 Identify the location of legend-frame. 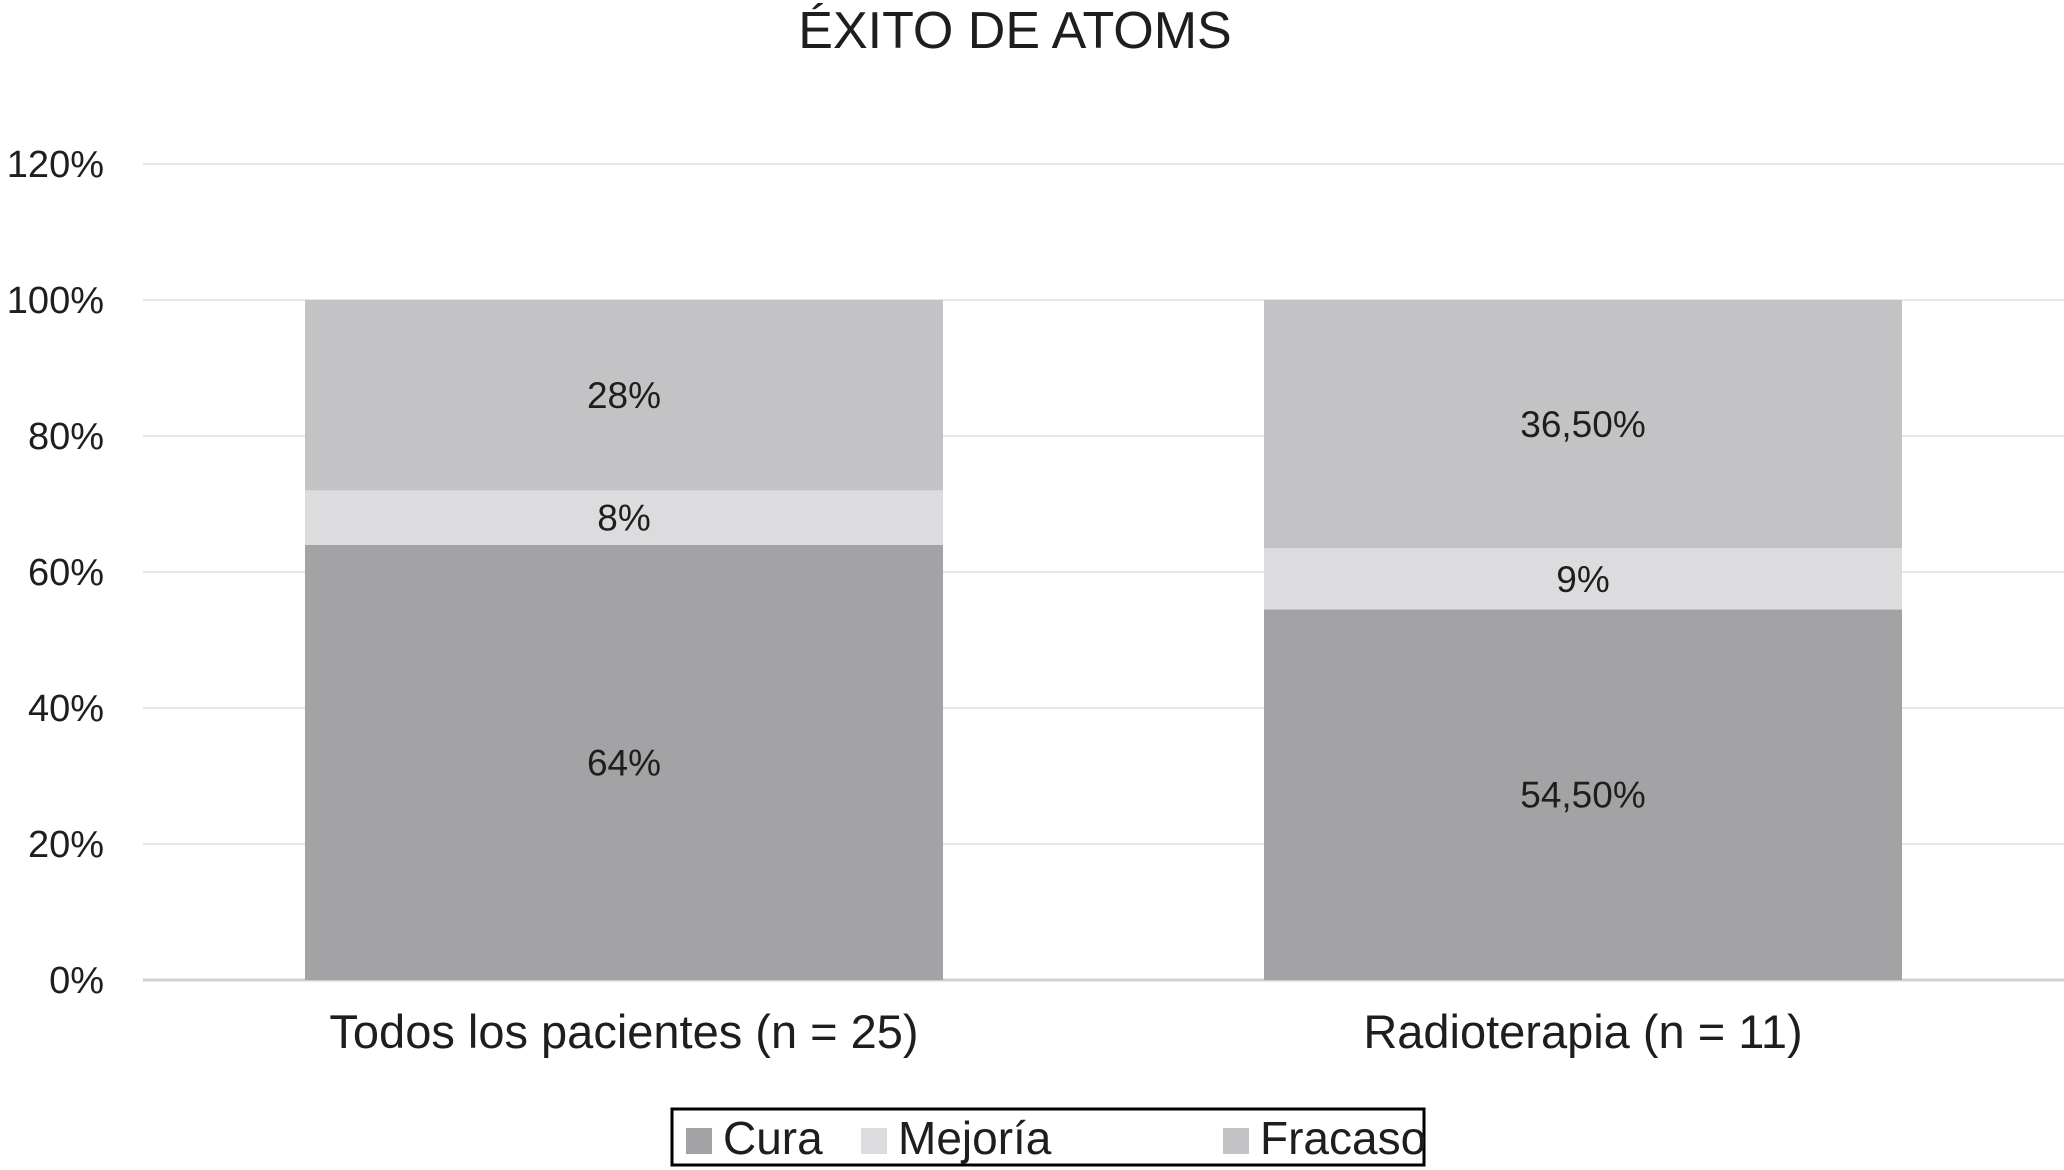
(1048, 1137).